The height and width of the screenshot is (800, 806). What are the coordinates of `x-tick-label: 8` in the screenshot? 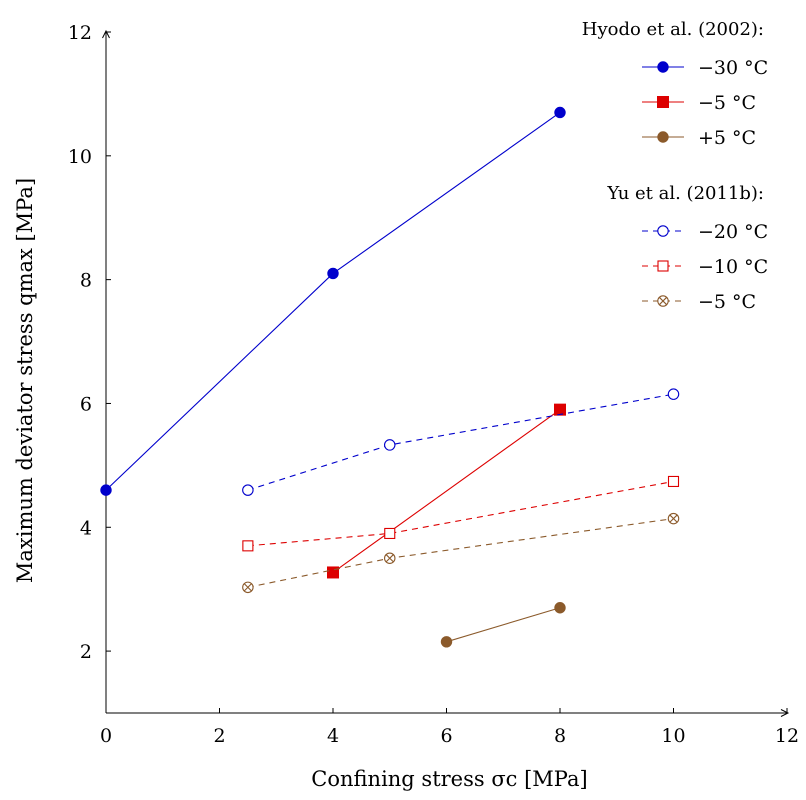 It's located at (560, 736).